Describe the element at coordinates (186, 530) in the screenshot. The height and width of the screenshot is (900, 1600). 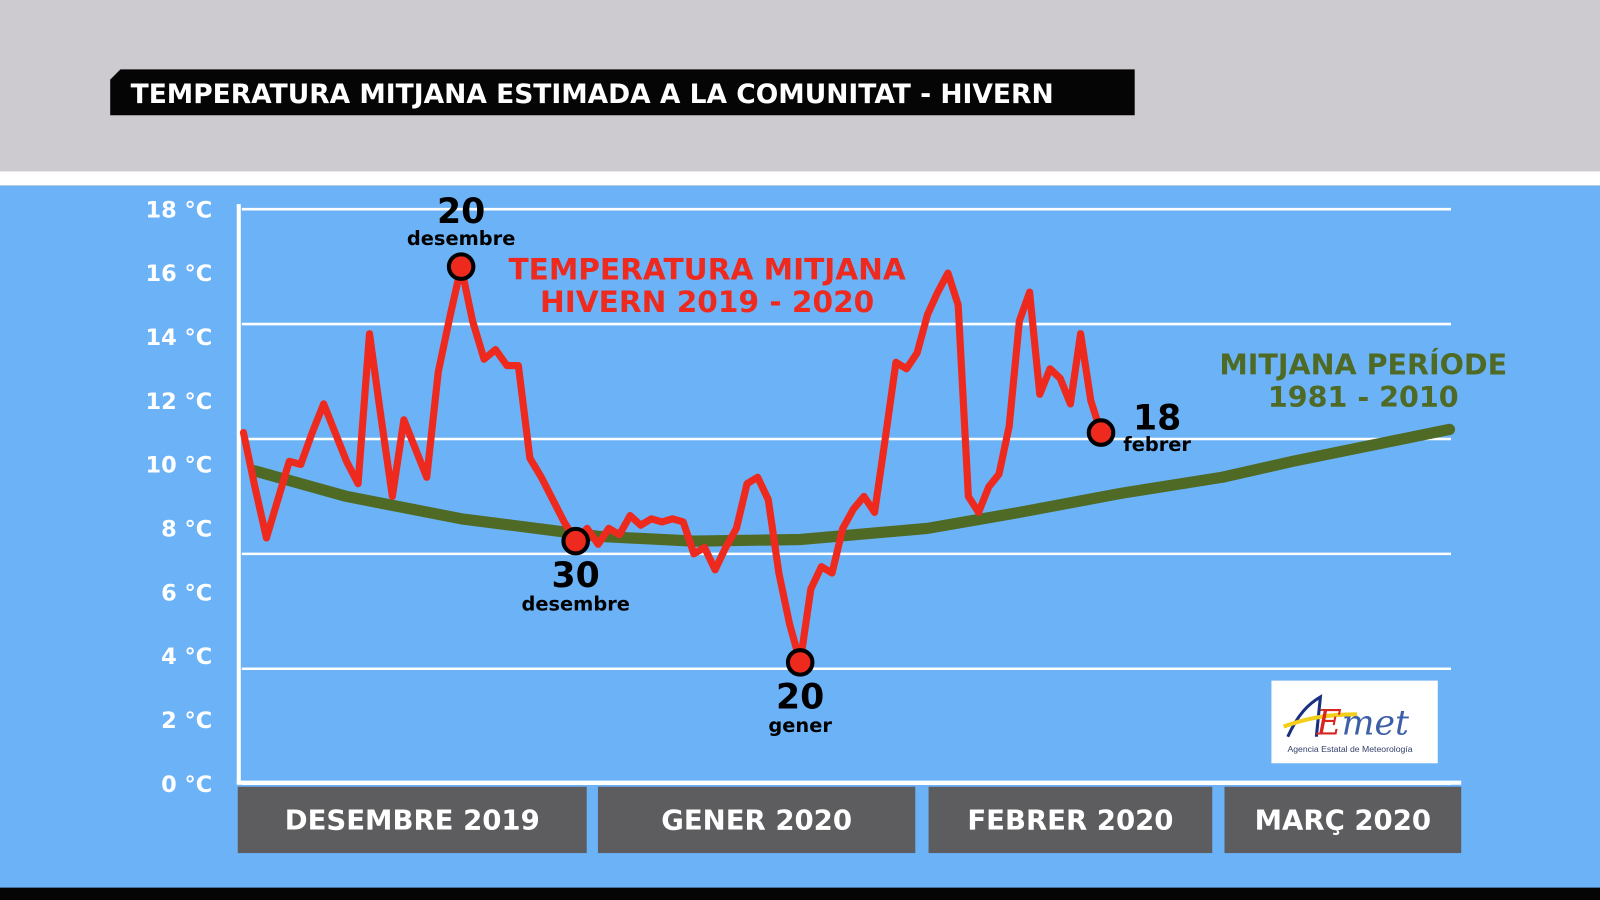
I see `y-tick-label: 8 °C` at that location.